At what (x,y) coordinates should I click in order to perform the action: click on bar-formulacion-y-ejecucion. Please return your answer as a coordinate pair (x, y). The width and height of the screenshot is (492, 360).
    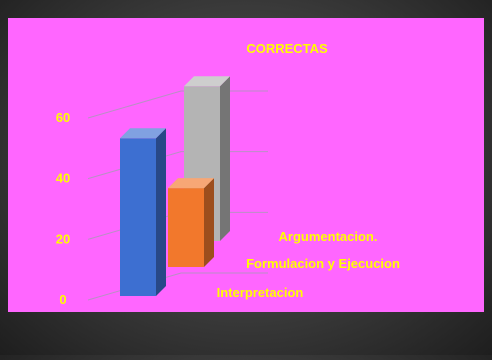
    Looking at the image, I should click on (191, 222).